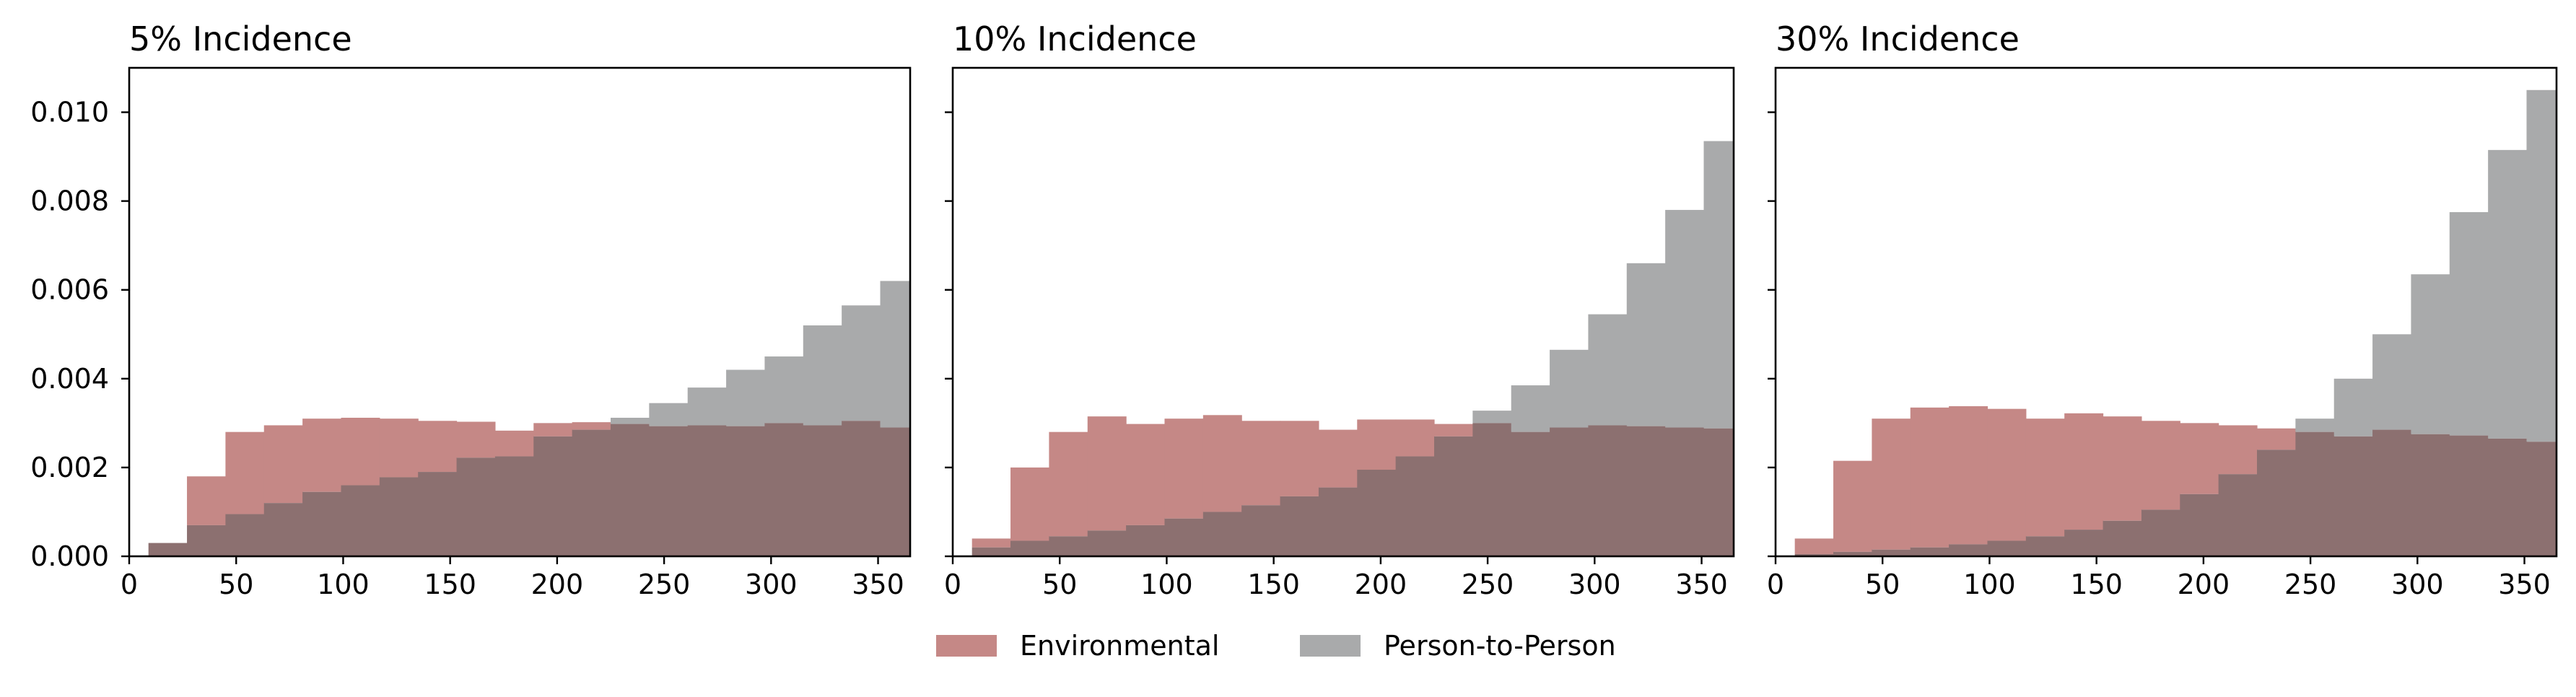 The height and width of the screenshot is (697, 2576). What do you see at coordinates (240, 38) in the screenshot?
I see `panel-title: 5% Incidence` at bounding box center [240, 38].